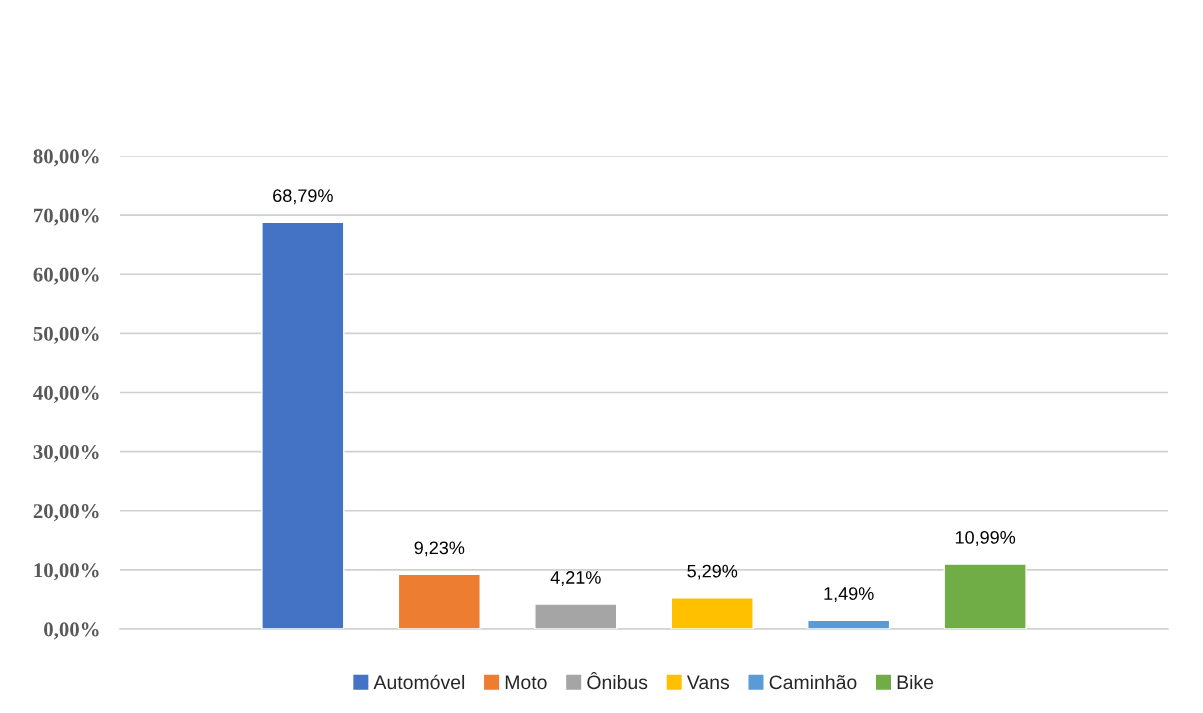  What do you see at coordinates (617, 680) in the screenshot?
I see `legend-label: Ônibus` at bounding box center [617, 680].